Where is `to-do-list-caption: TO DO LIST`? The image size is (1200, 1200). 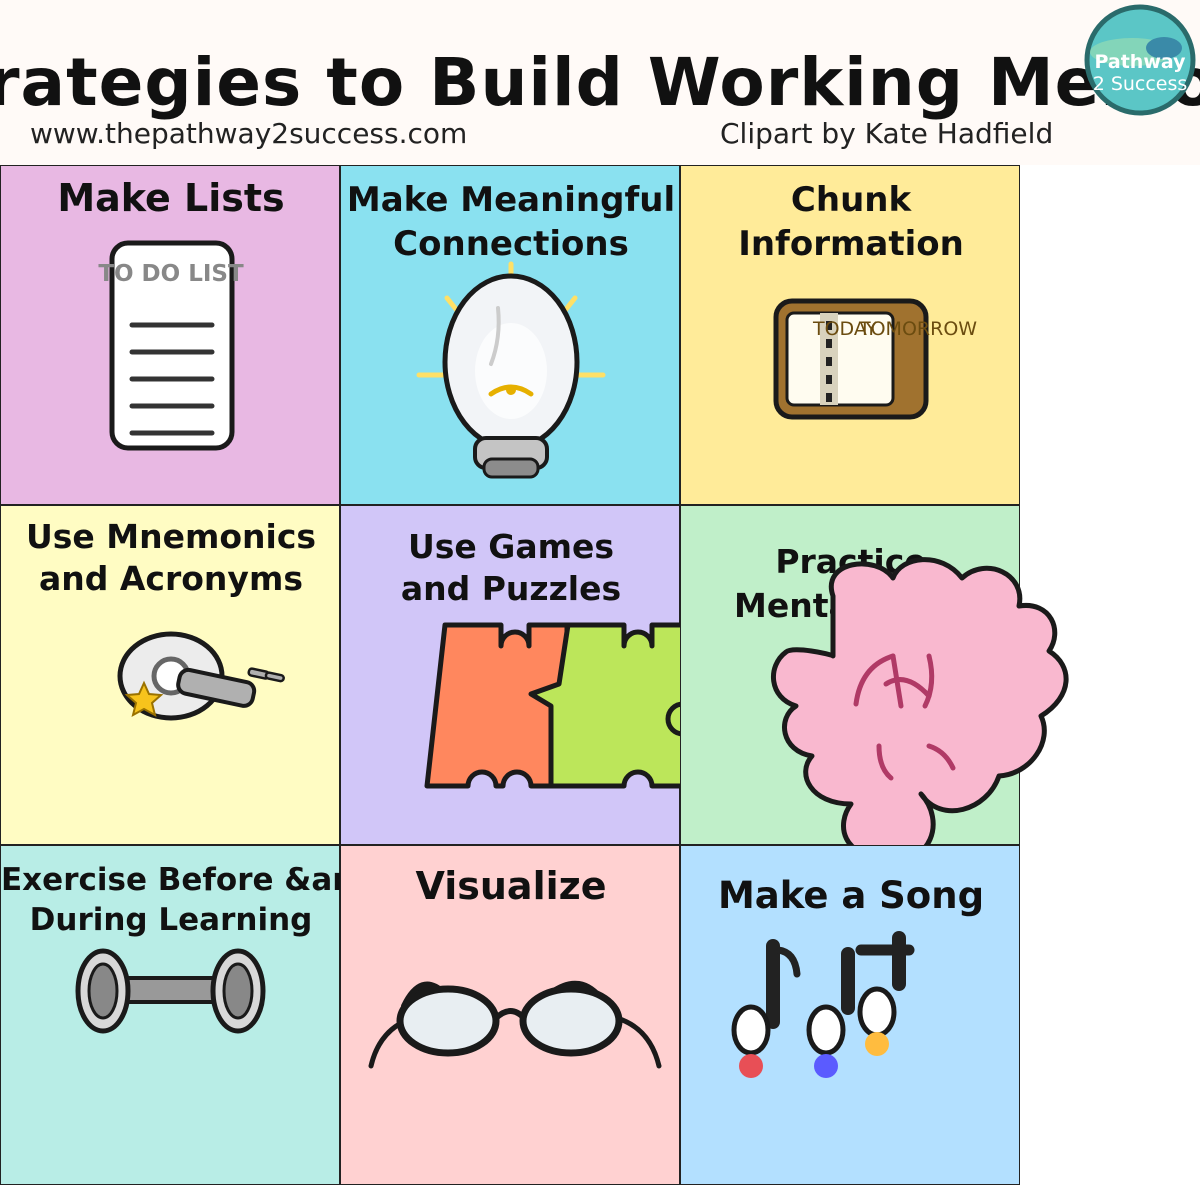
to-do-list-caption: TO DO LIST is located at coordinates (171, 274).